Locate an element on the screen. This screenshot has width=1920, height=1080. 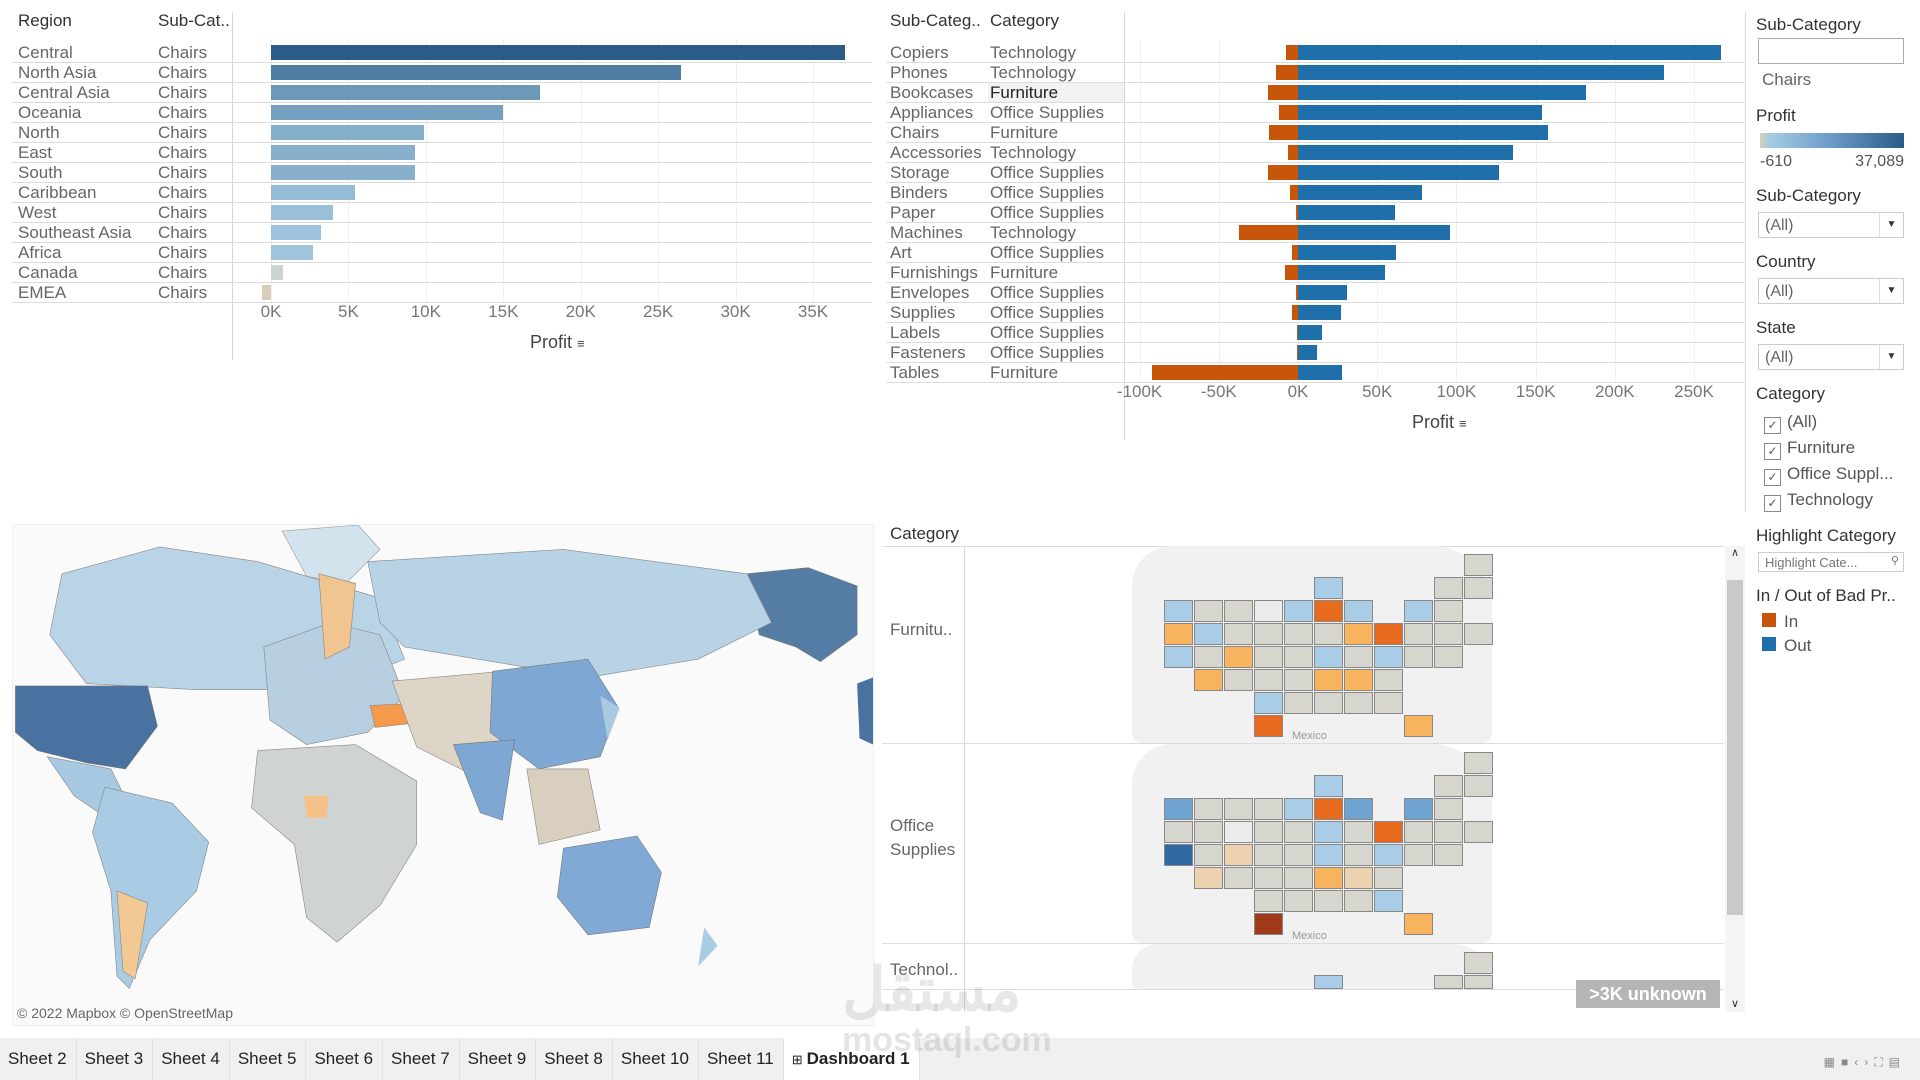
x-axis-title: Profit ≡ is located at coordinates (557, 342).